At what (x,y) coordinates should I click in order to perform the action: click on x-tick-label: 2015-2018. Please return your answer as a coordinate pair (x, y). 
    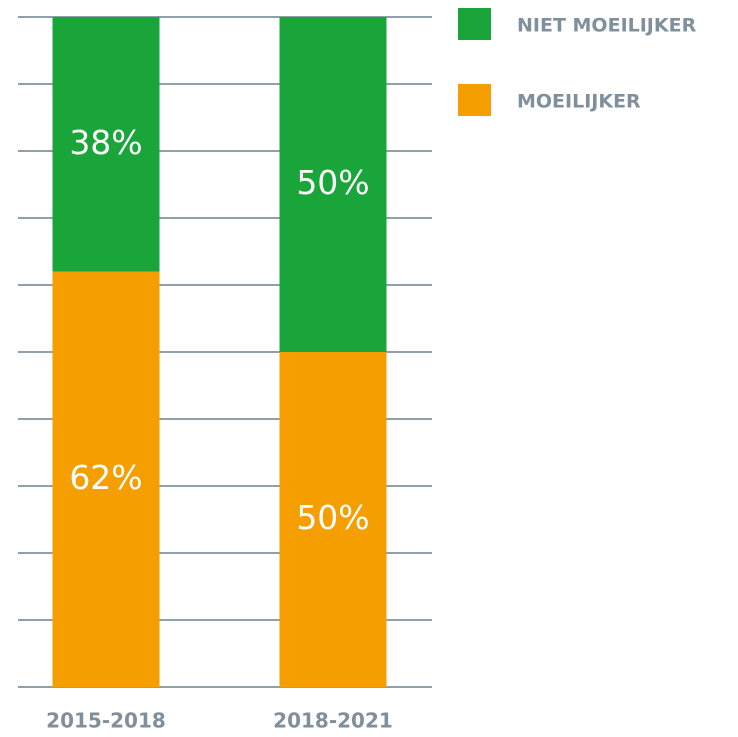
    Looking at the image, I should click on (106, 721).